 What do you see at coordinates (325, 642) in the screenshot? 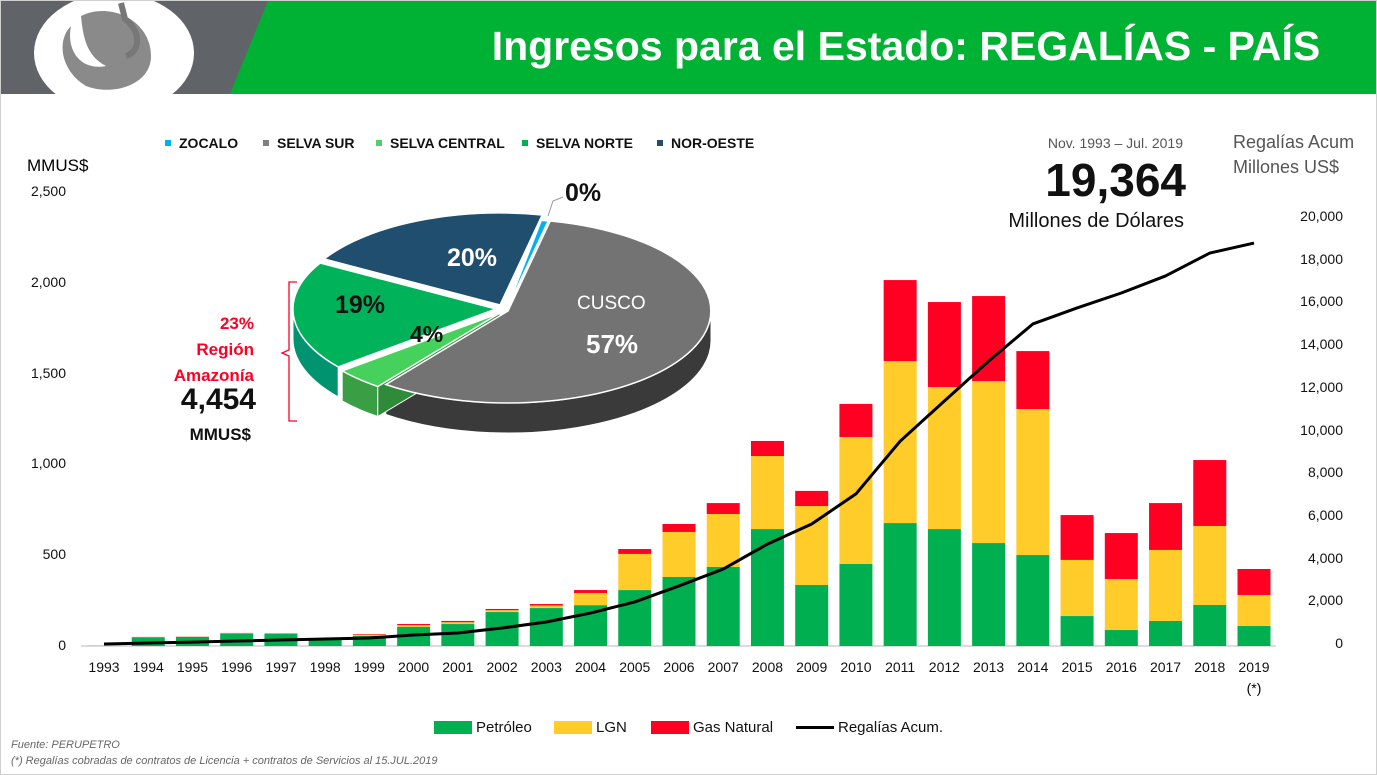
I see `bar-petróleo-1998` at bounding box center [325, 642].